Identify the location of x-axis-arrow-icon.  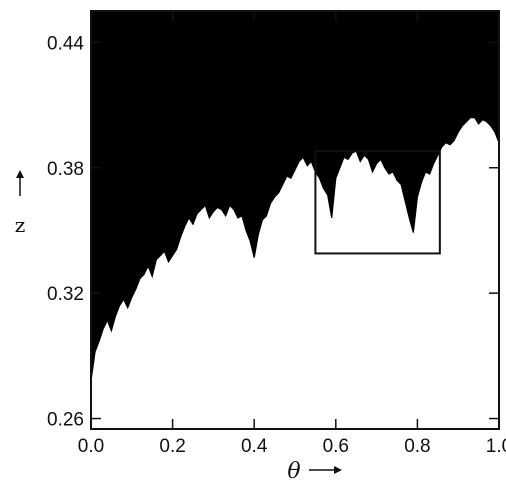
(325, 470).